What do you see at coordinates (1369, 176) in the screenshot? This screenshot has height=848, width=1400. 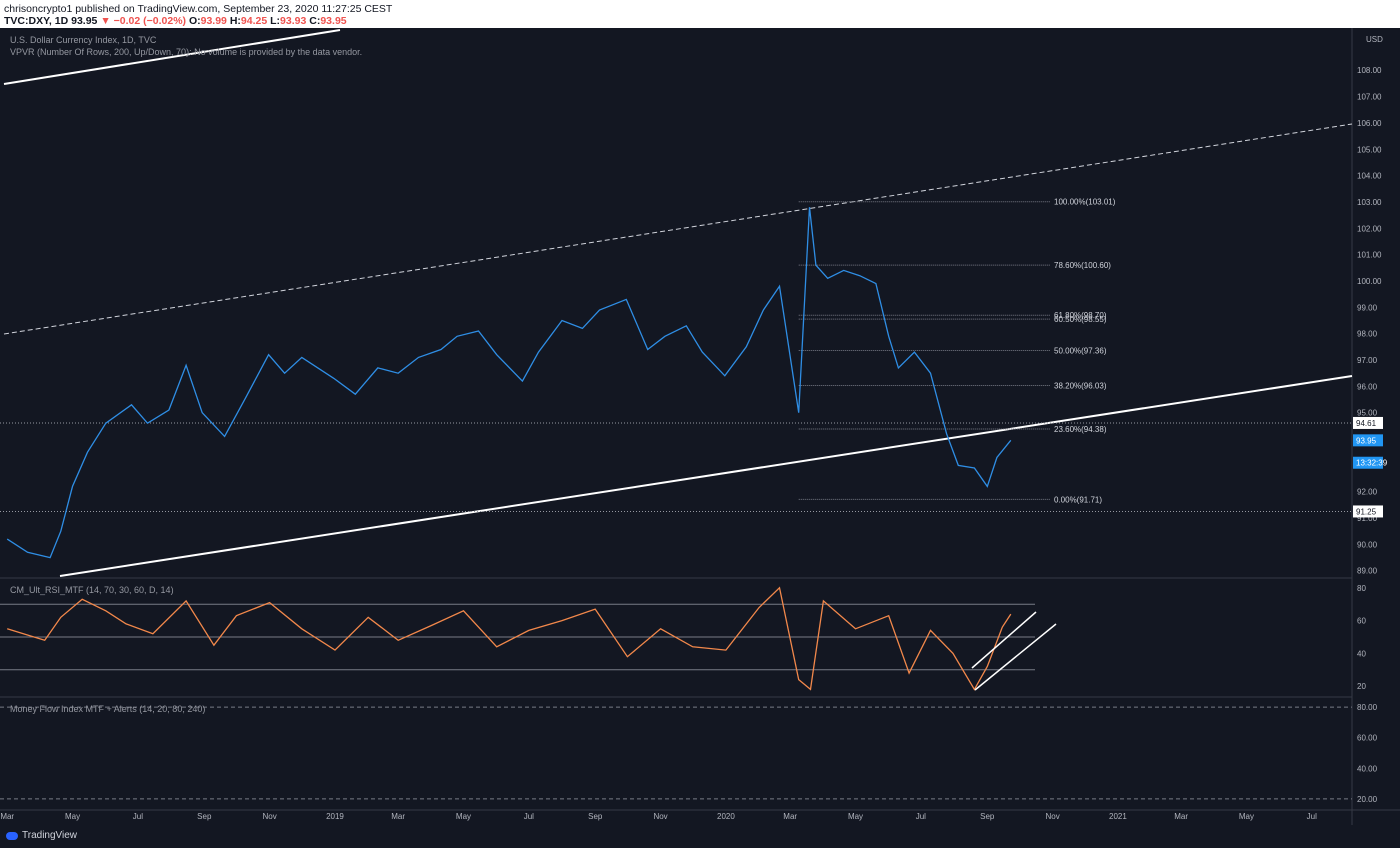 I see `price-tick-label: 104.00` at bounding box center [1369, 176].